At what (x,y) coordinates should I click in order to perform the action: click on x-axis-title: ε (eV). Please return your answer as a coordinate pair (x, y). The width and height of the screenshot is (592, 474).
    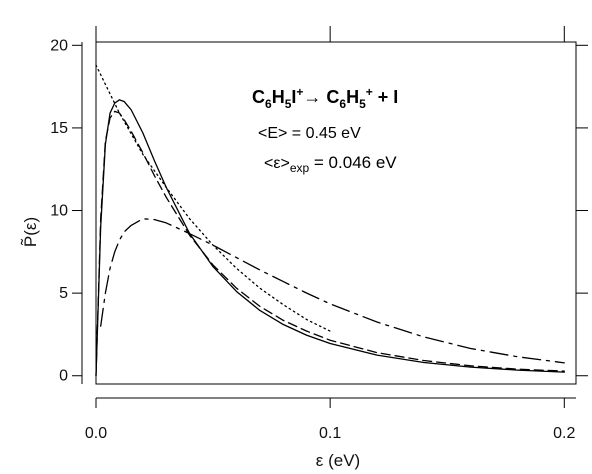
    Looking at the image, I should click on (338, 460).